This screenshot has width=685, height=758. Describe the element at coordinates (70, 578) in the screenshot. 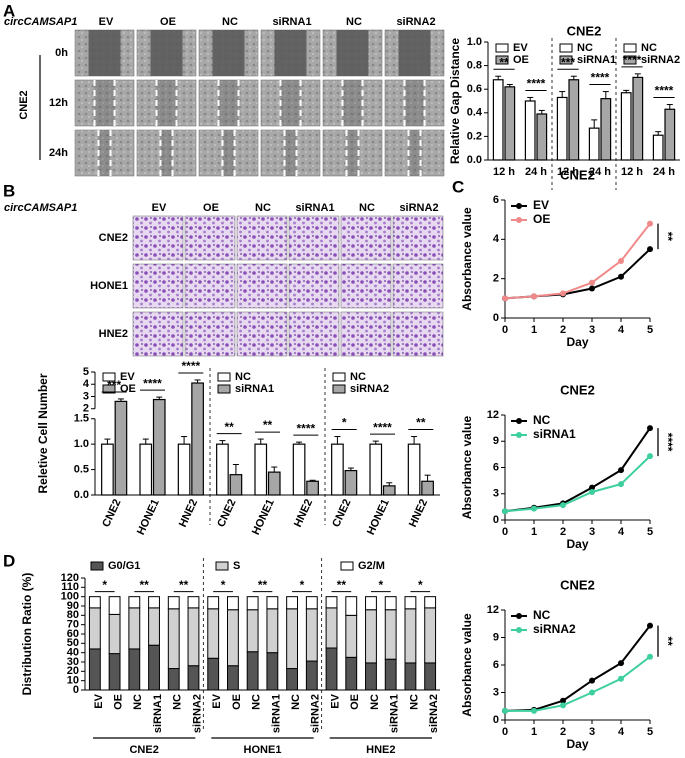

I see `y-tick-label: 120` at that location.